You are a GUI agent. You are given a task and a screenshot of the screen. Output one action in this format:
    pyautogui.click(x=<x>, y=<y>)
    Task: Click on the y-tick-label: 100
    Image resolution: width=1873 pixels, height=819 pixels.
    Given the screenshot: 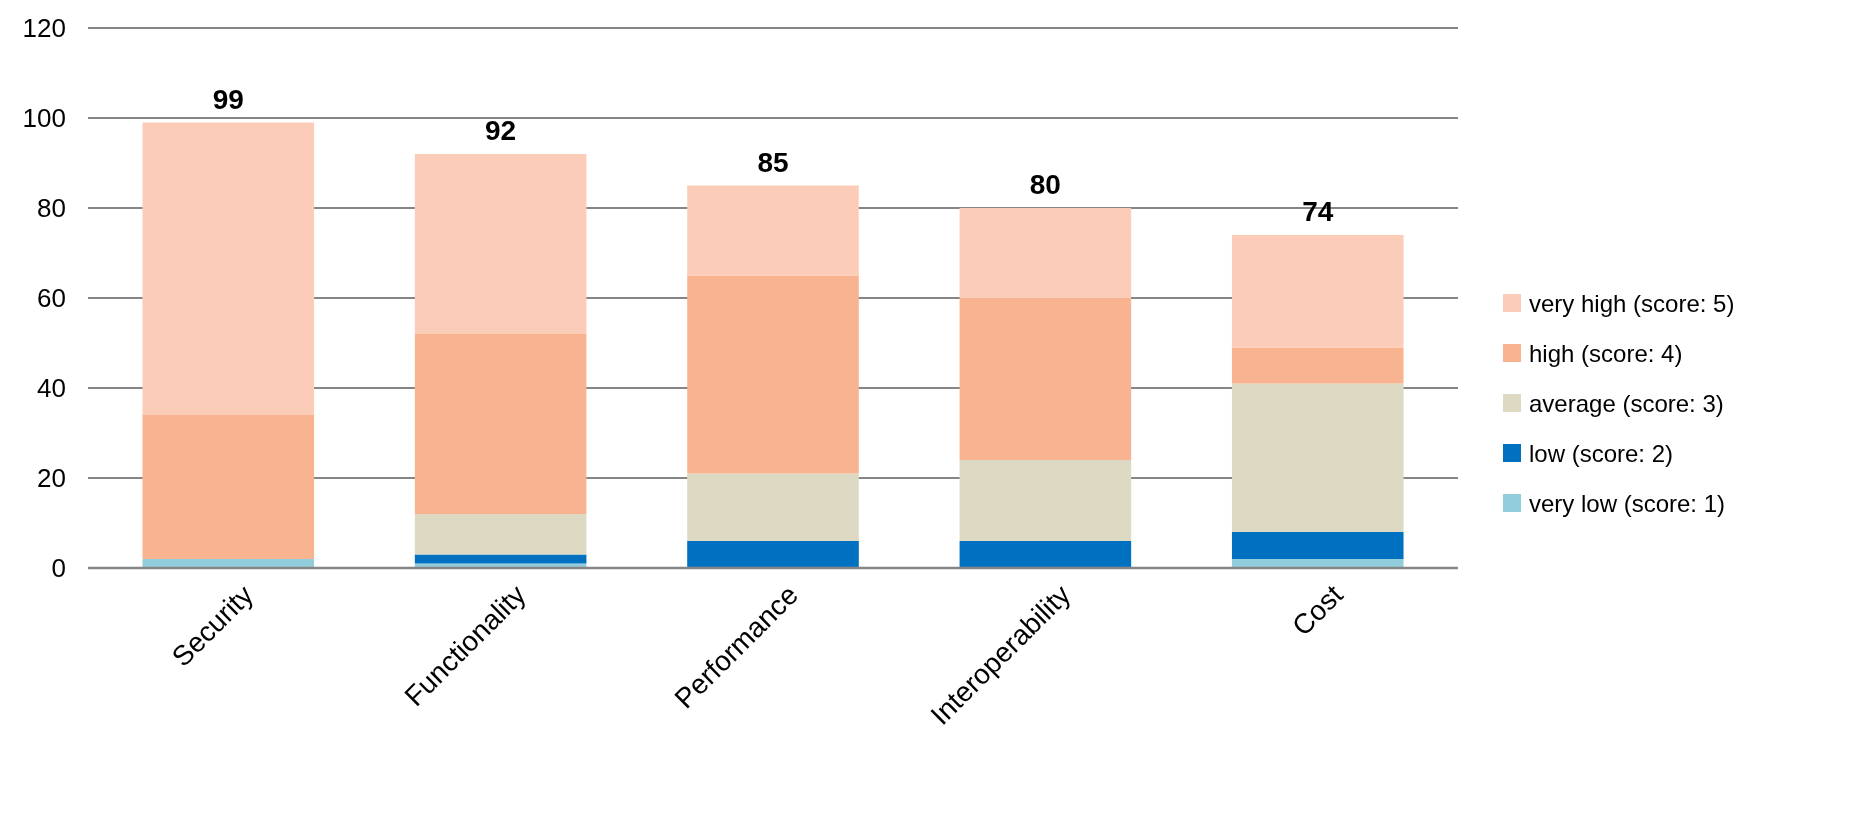 What is the action you would take?
    pyautogui.click(x=44, y=118)
    